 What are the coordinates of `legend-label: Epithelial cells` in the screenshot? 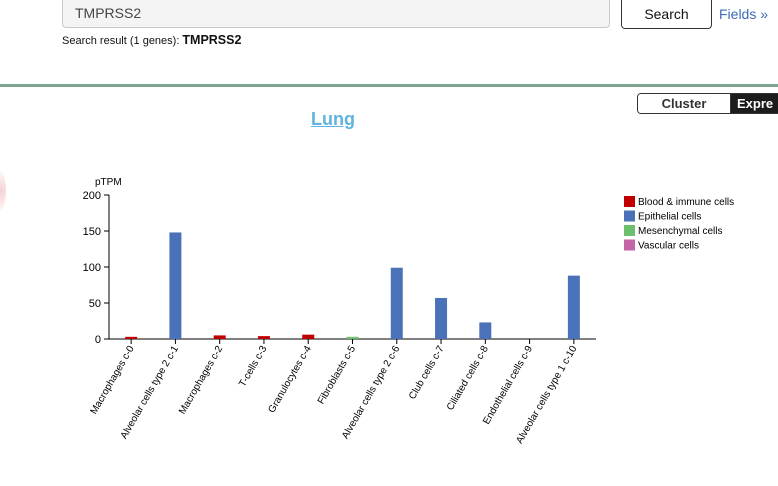 It's located at (669, 217).